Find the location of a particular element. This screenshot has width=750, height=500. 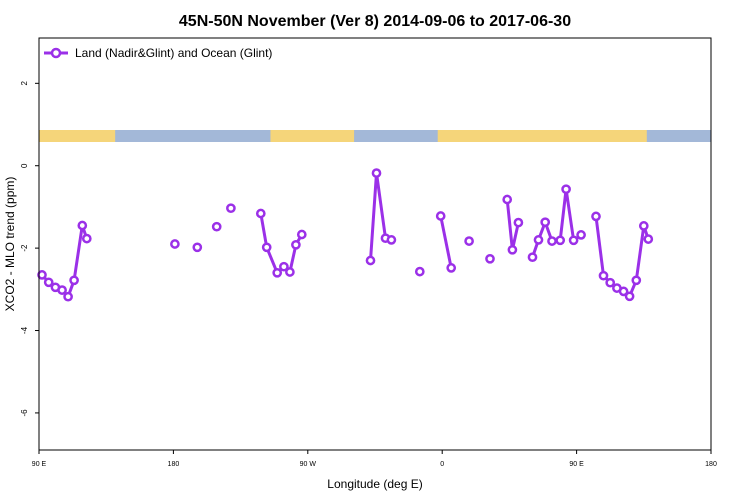

legend: Land (Nadir&Glint) and Ocean (Glint) is located at coordinates (158, 53).